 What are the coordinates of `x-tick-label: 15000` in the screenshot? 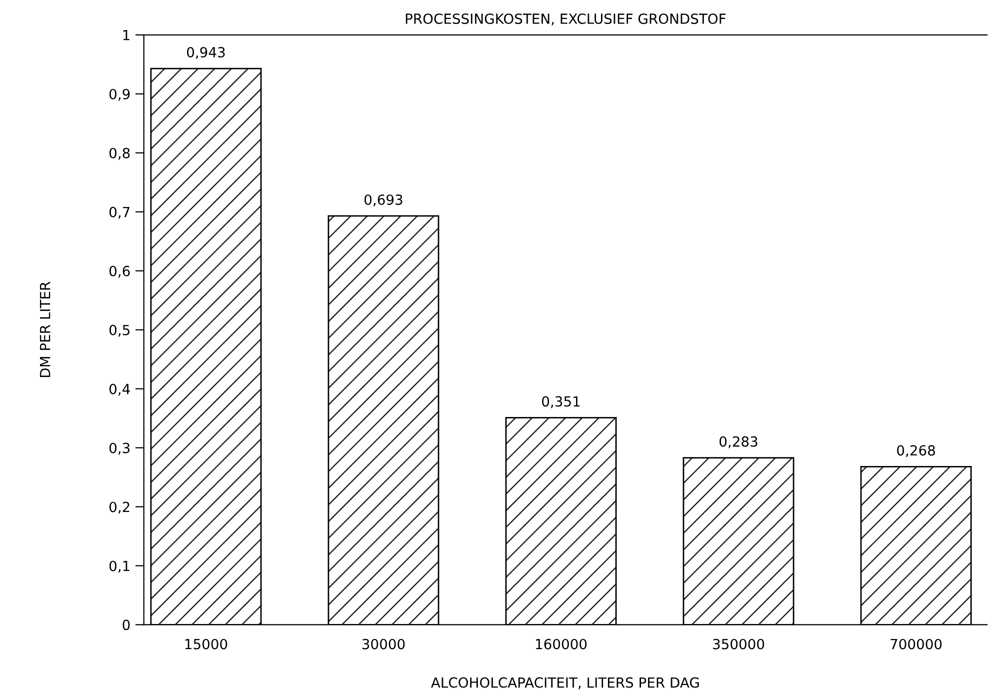 It's located at (206, 644).